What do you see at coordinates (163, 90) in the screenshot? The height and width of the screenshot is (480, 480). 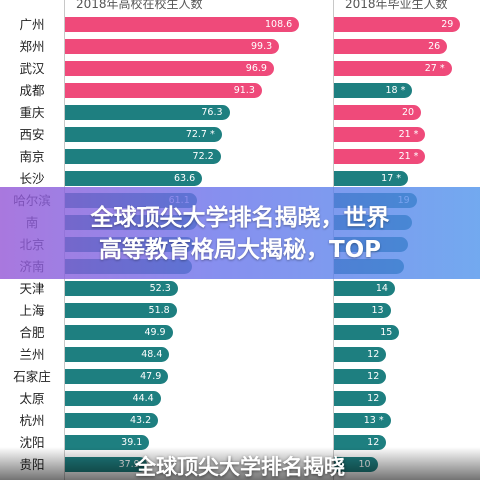 I see `left-bar: 91.3` at bounding box center [163, 90].